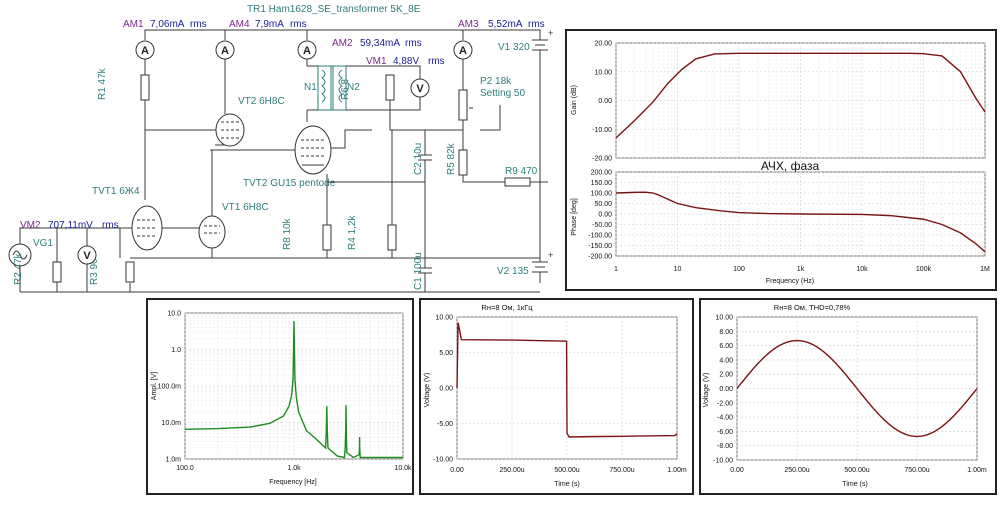 The image size is (1000, 505). I want to click on x-tick-label: 0.00, so click(457, 470).